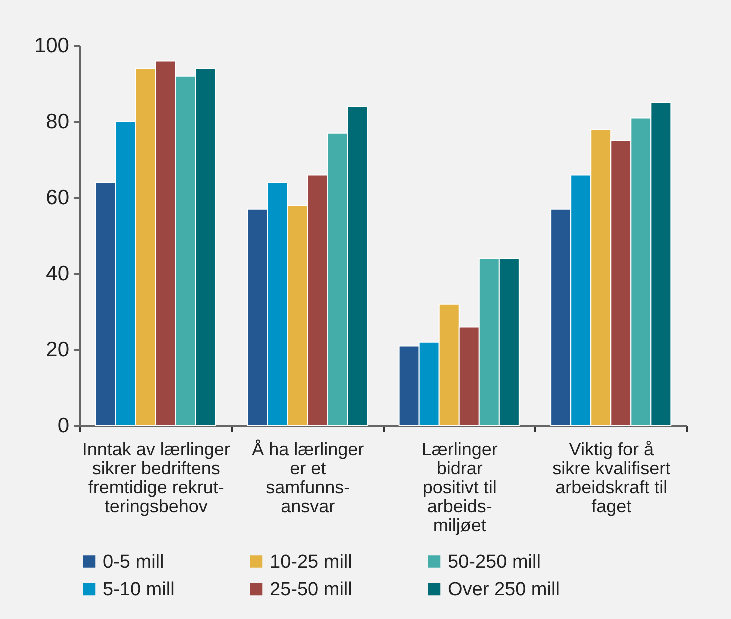 Image resolution: width=731 pixels, height=619 pixels. I want to click on legend-label: 10-25 mill, so click(311, 562).